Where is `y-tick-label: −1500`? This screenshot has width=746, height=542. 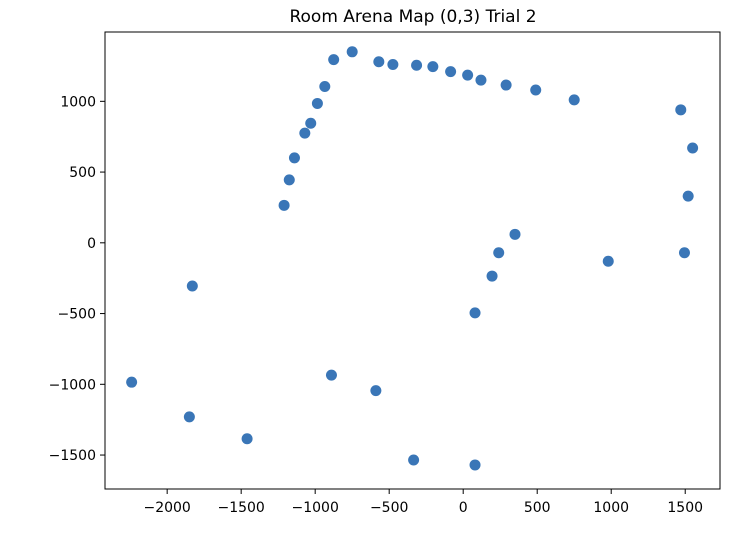 y-tick-label: −1500 is located at coordinates (72, 456).